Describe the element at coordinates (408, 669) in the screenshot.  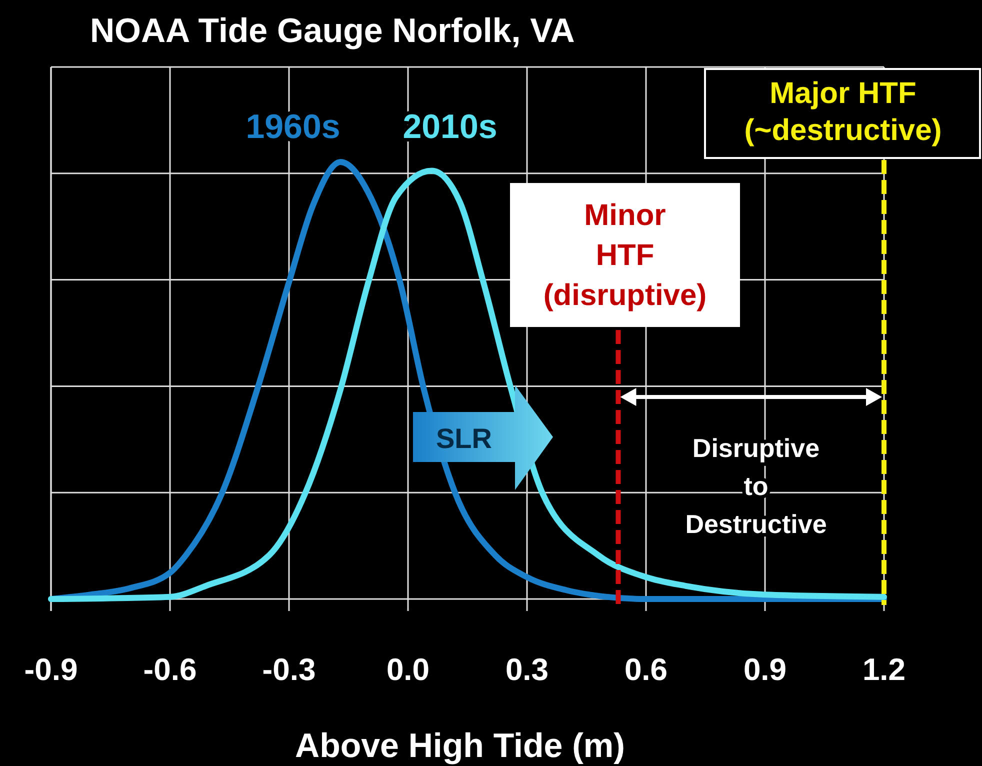
I see `x-tick-label: 0.0` at that location.